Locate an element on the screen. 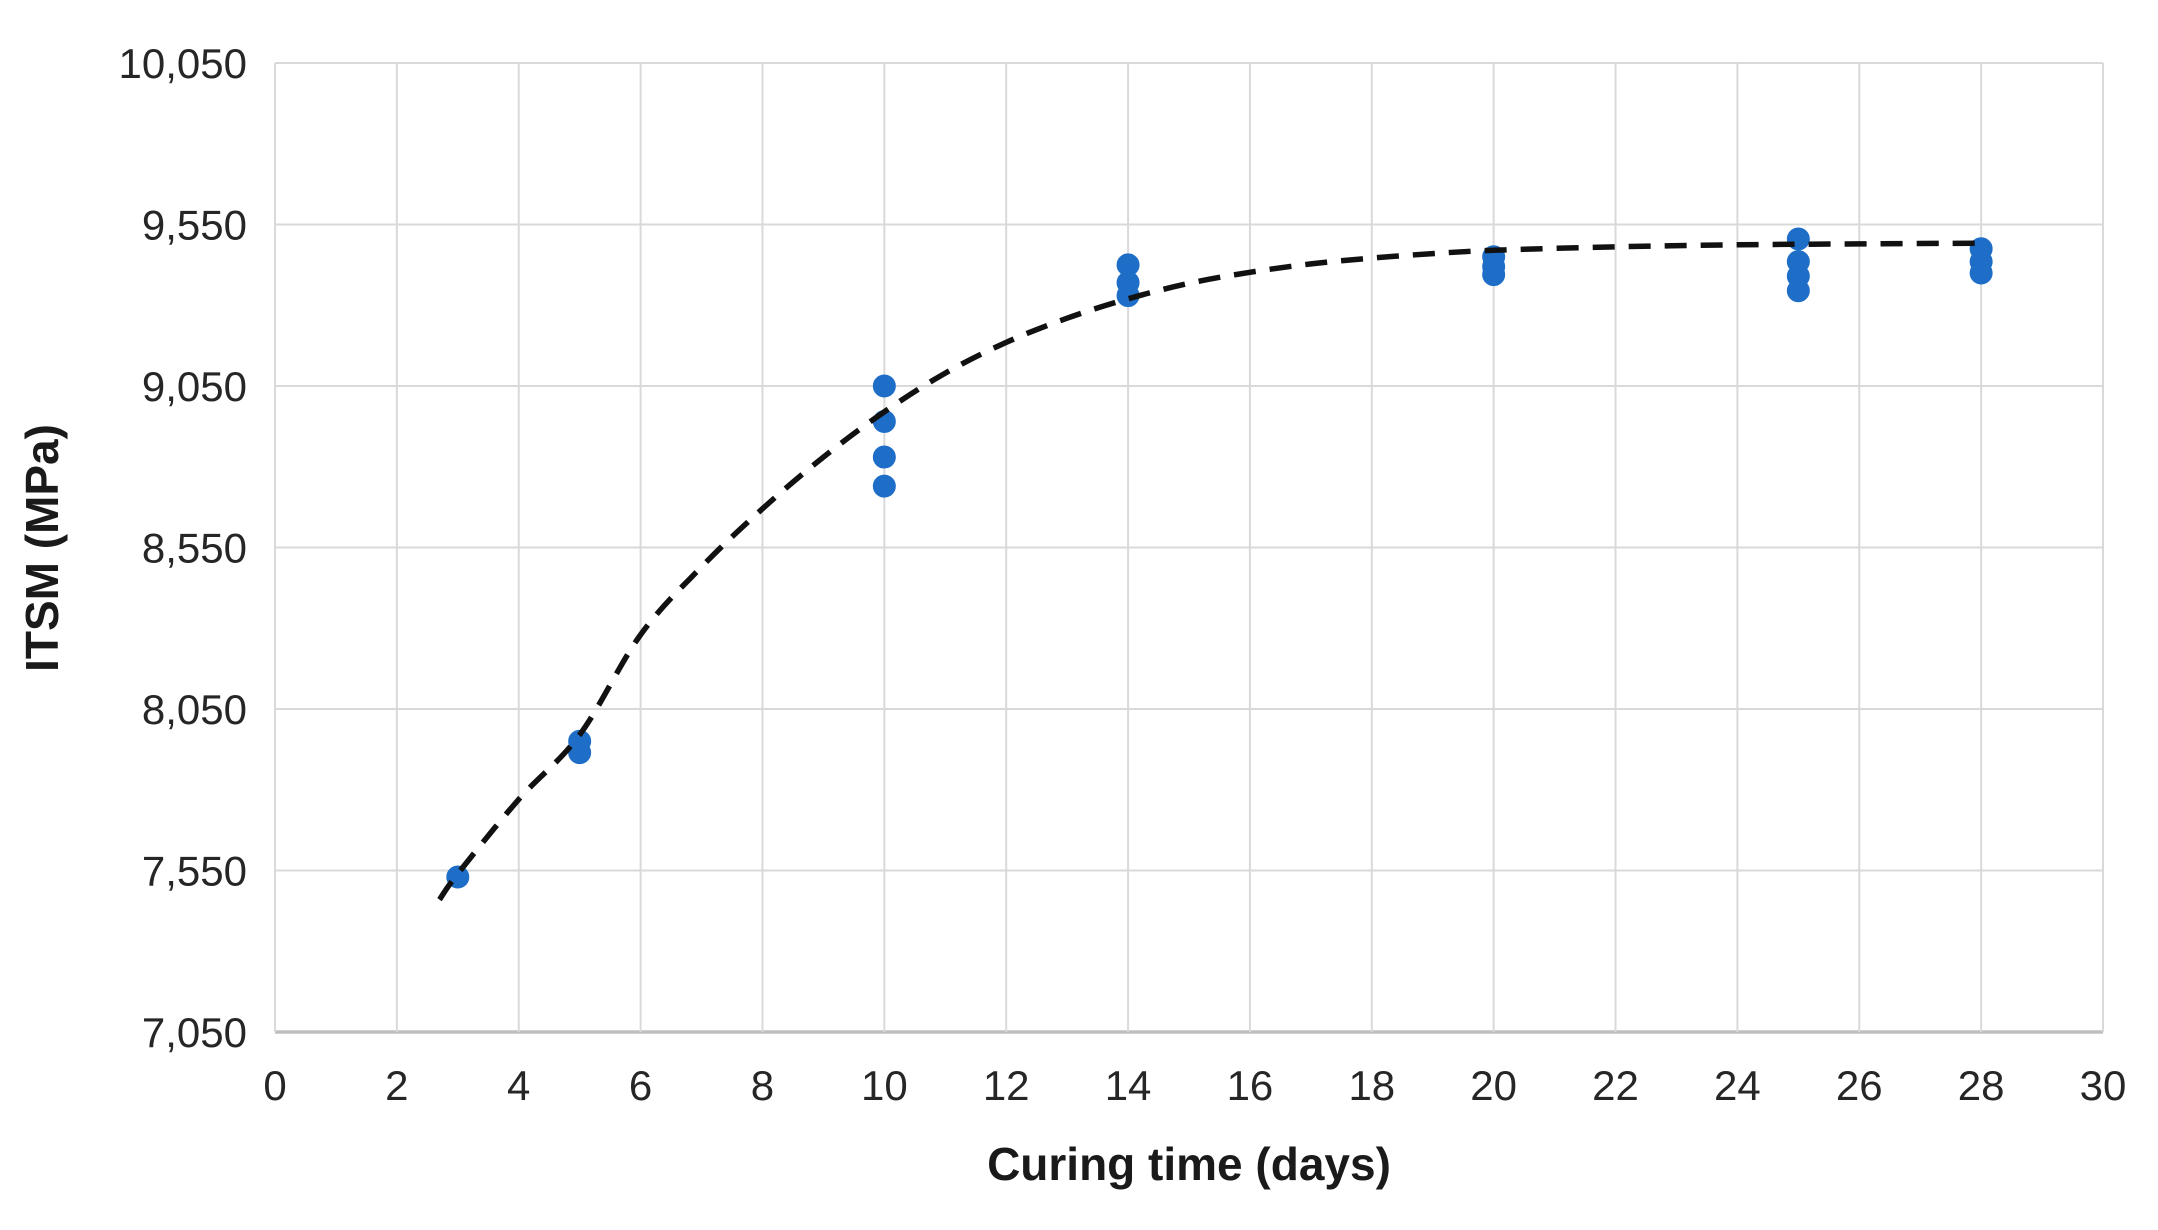 The image size is (2158, 1230). y-tick-label: 9,550 is located at coordinates (194, 225).